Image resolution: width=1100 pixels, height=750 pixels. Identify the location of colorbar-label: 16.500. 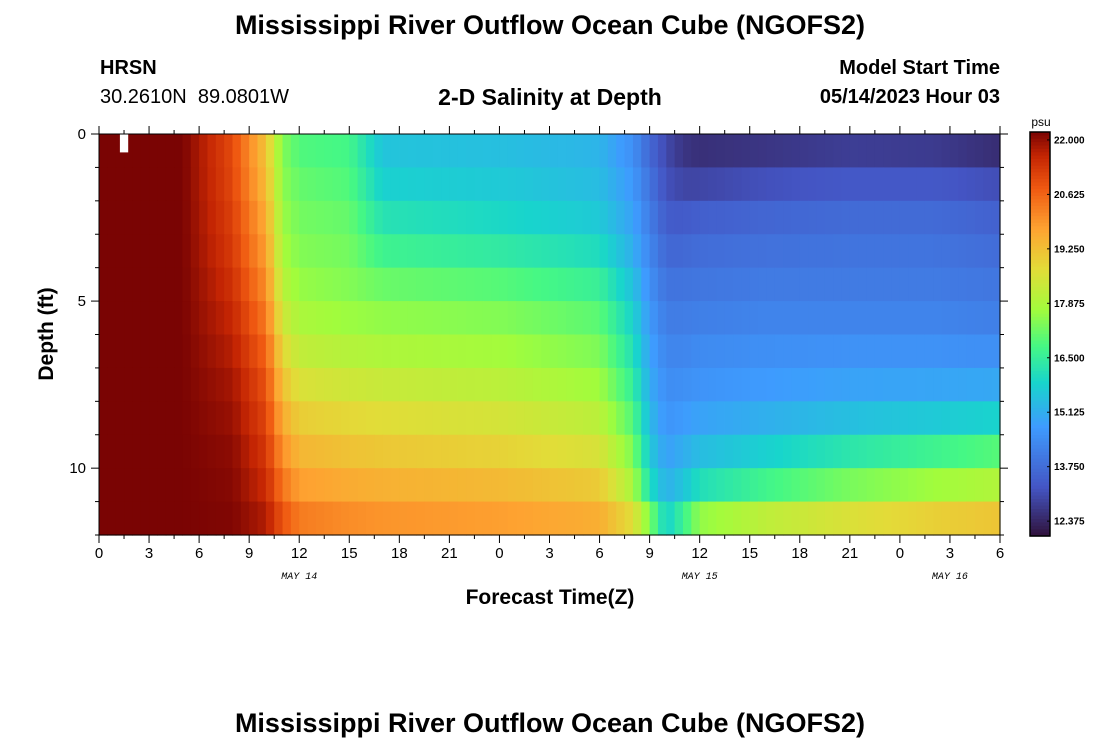
(1069, 358).